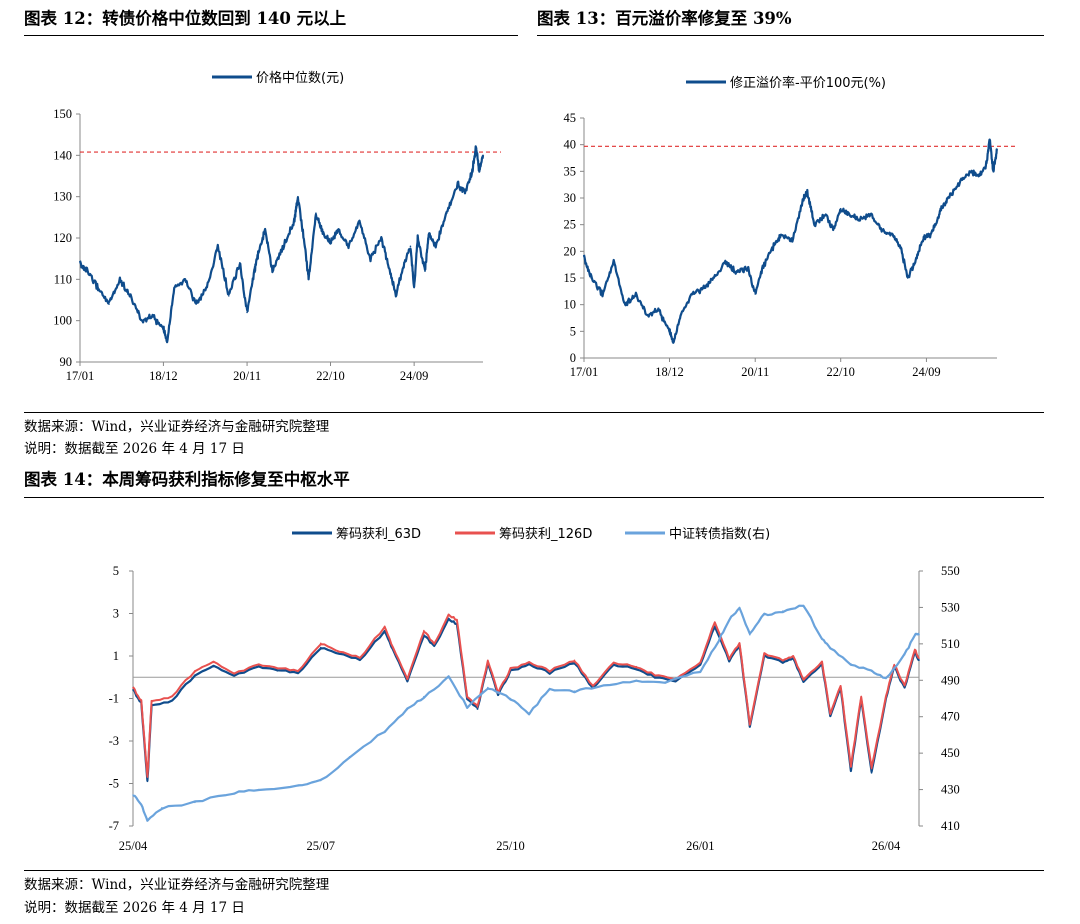 The width and height of the screenshot is (1080, 924). I want to click on x-tick-label: 25/07, so click(320, 846).